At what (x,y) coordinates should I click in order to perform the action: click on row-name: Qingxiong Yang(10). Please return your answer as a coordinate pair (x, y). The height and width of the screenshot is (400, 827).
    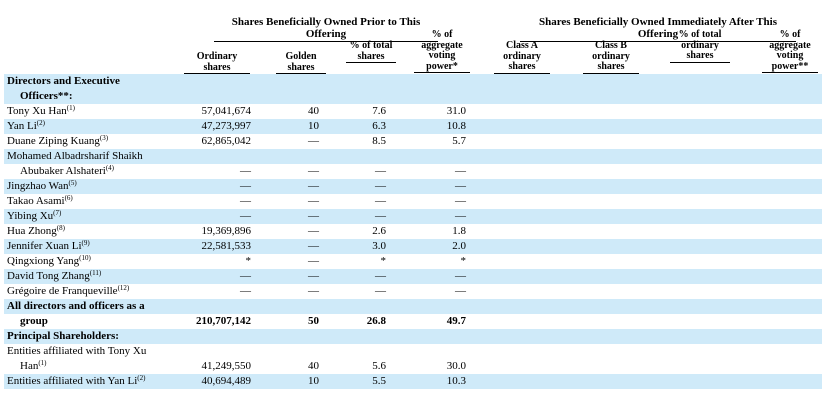
    Looking at the image, I should click on (49, 261).